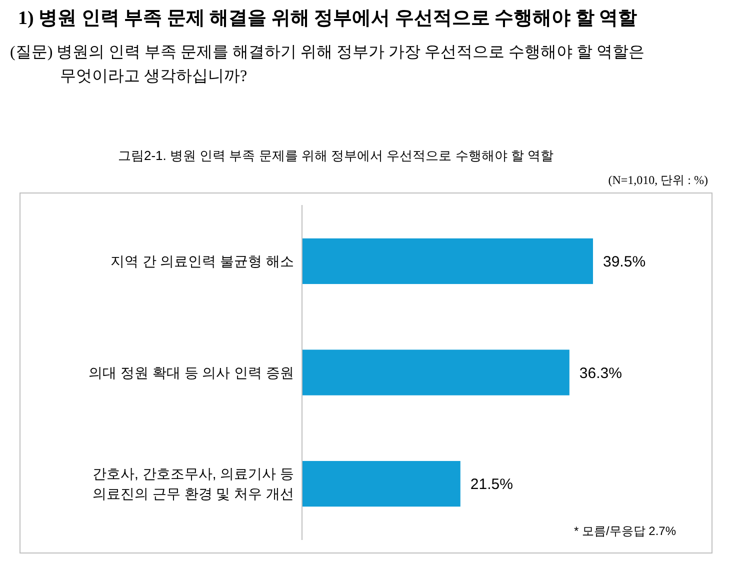 Image resolution: width=730 pixels, height=563 pixels. What do you see at coordinates (600, 373) in the screenshot?
I see `data-label: 36.3%` at bounding box center [600, 373].